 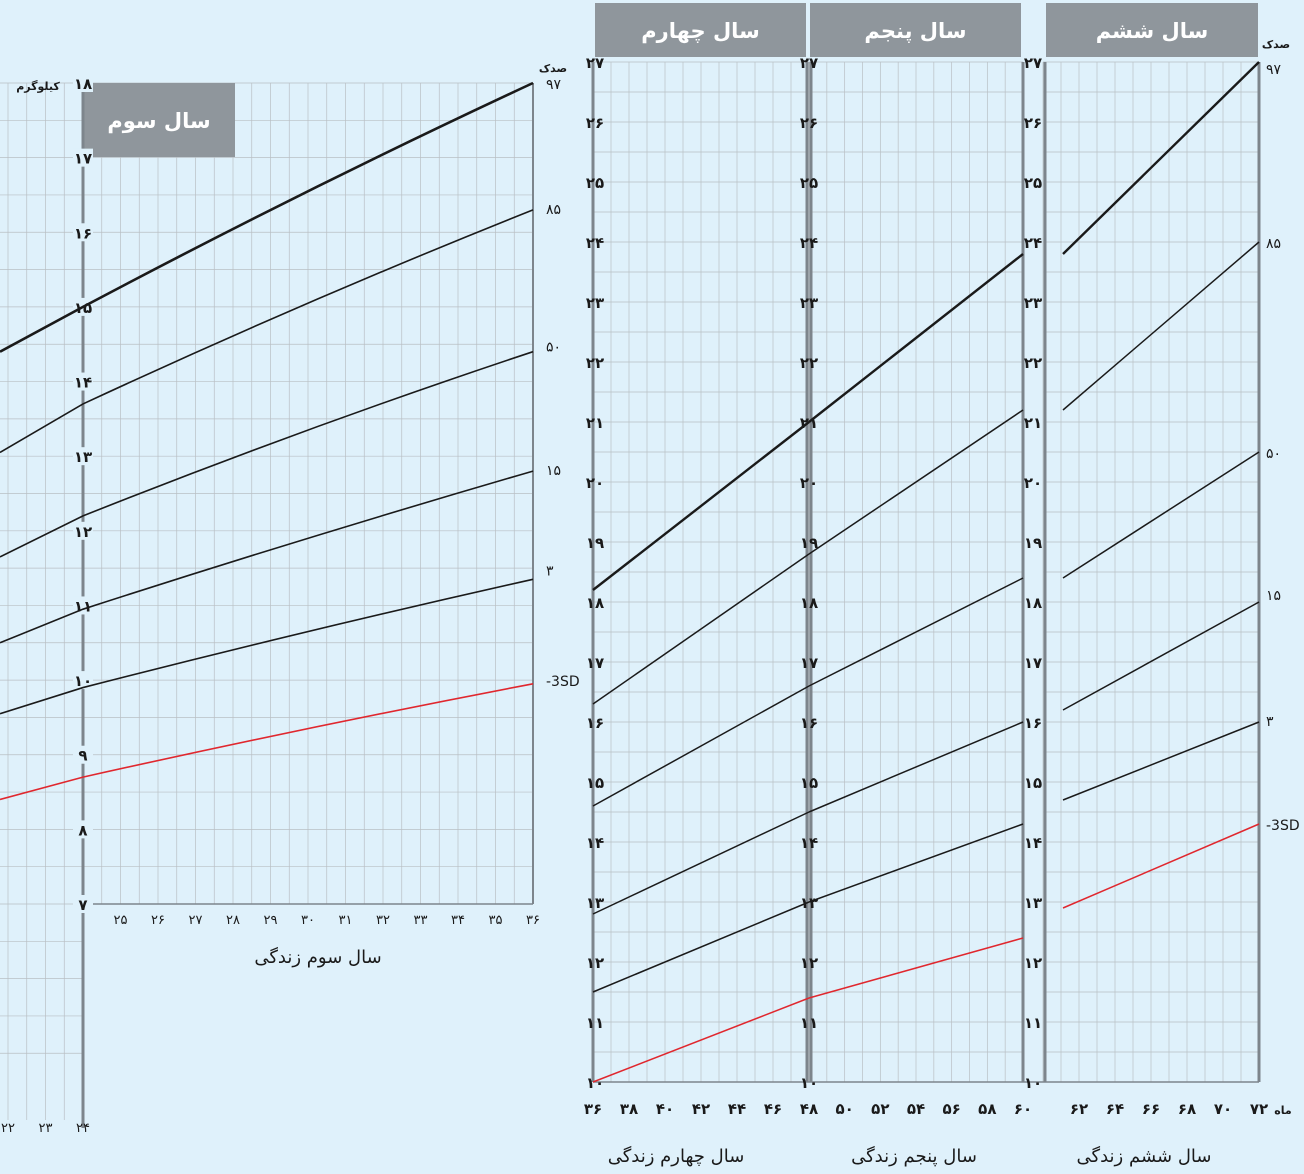 What do you see at coordinates (533, 920) in the screenshot?
I see `x-tick-label: ۳۶` at bounding box center [533, 920].